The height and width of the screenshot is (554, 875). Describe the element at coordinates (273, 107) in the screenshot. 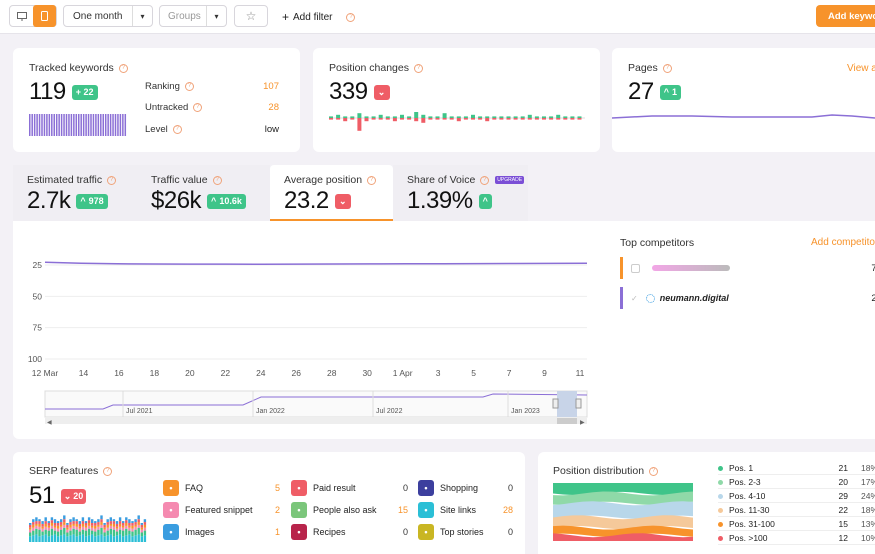

I see `untracked-value: 28` at that location.